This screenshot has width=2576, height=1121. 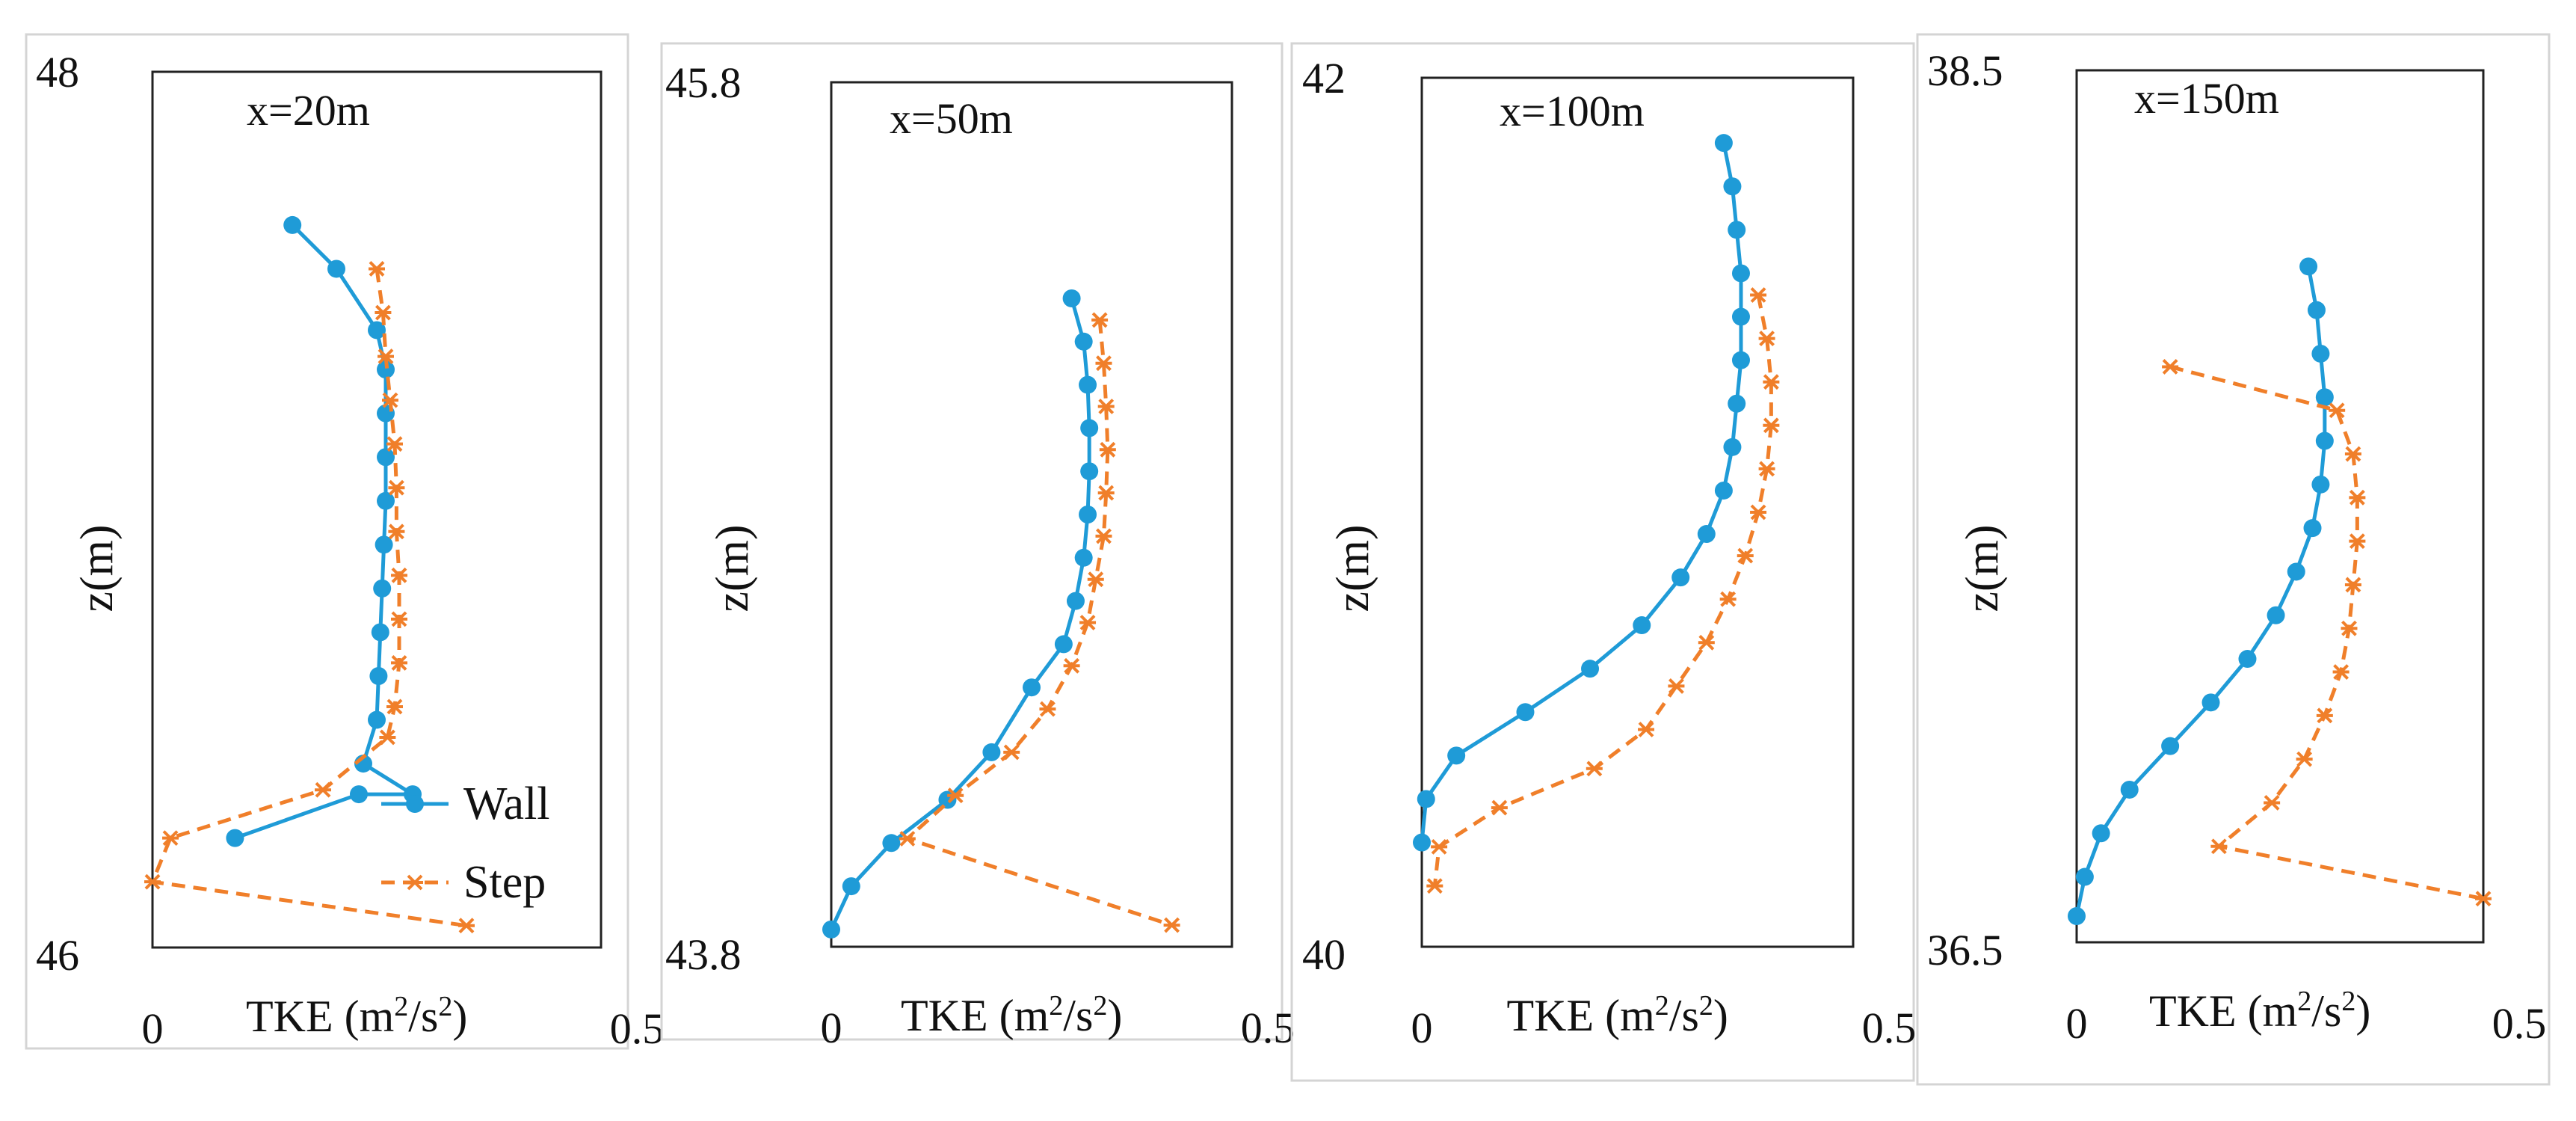 I want to click on legend-step-label: Step, so click(x=504, y=882).